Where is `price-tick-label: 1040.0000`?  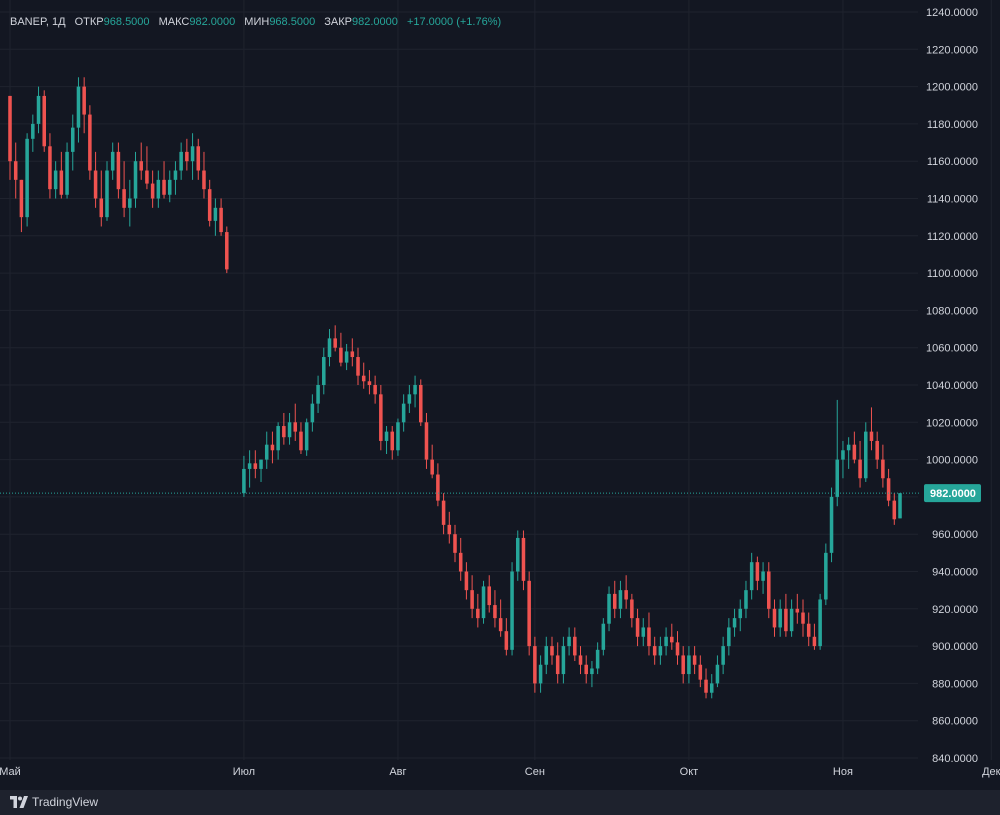
price-tick-label: 1040.0000 is located at coordinates (952, 386).